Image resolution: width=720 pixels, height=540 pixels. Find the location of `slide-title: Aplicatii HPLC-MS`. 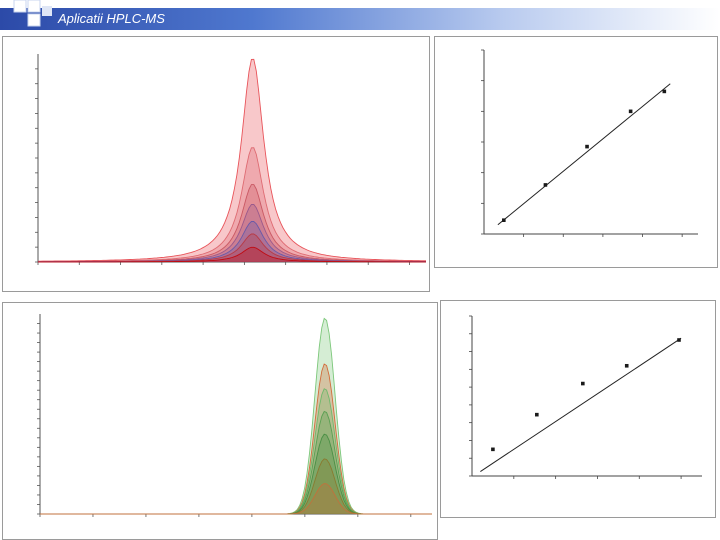

slide-title: Aplicatii HPLC-MS is located at coordinates (111, 18).